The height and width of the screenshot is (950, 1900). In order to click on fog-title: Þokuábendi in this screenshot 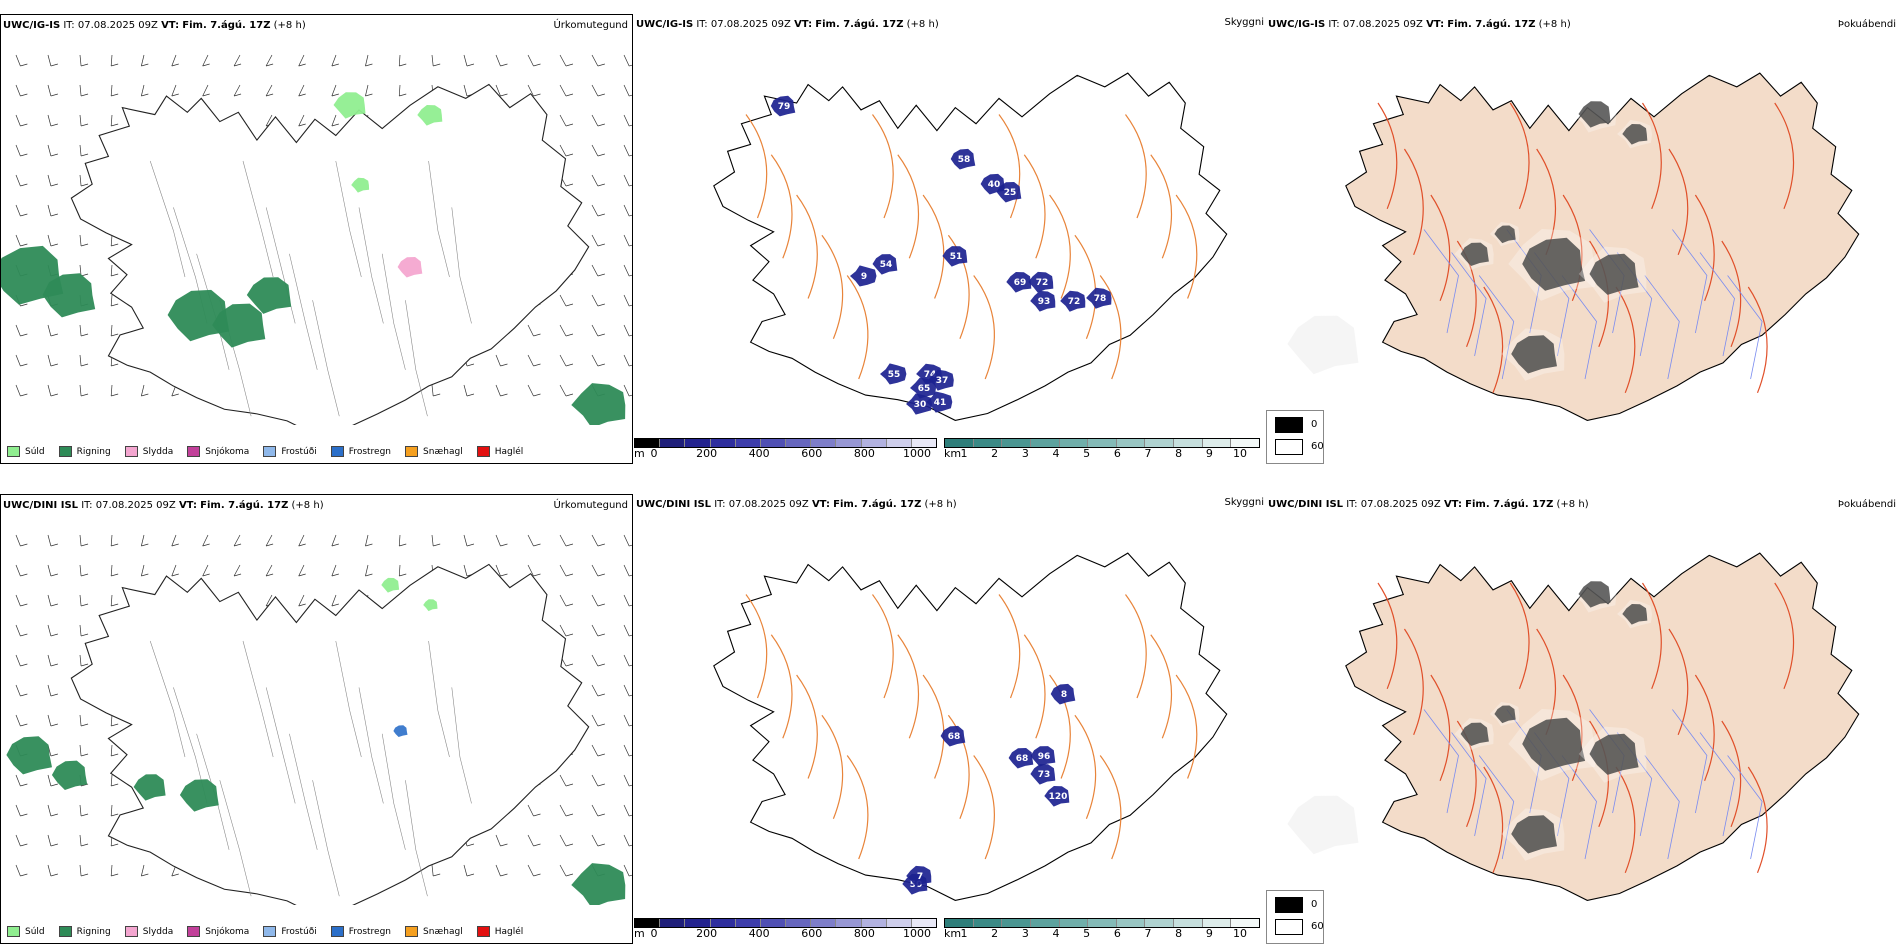, I will do `click(1866, 504)`.